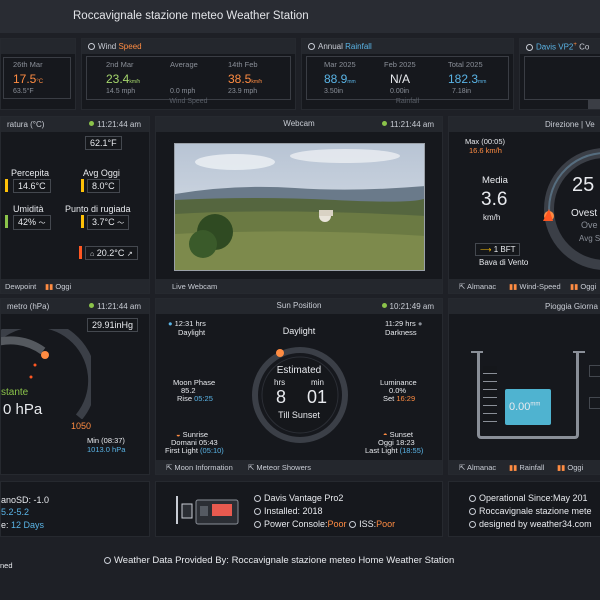 This screenshot has height=600, width=600. I want to click on station-model: Davis Vantage Pro2, so click(298, 498).